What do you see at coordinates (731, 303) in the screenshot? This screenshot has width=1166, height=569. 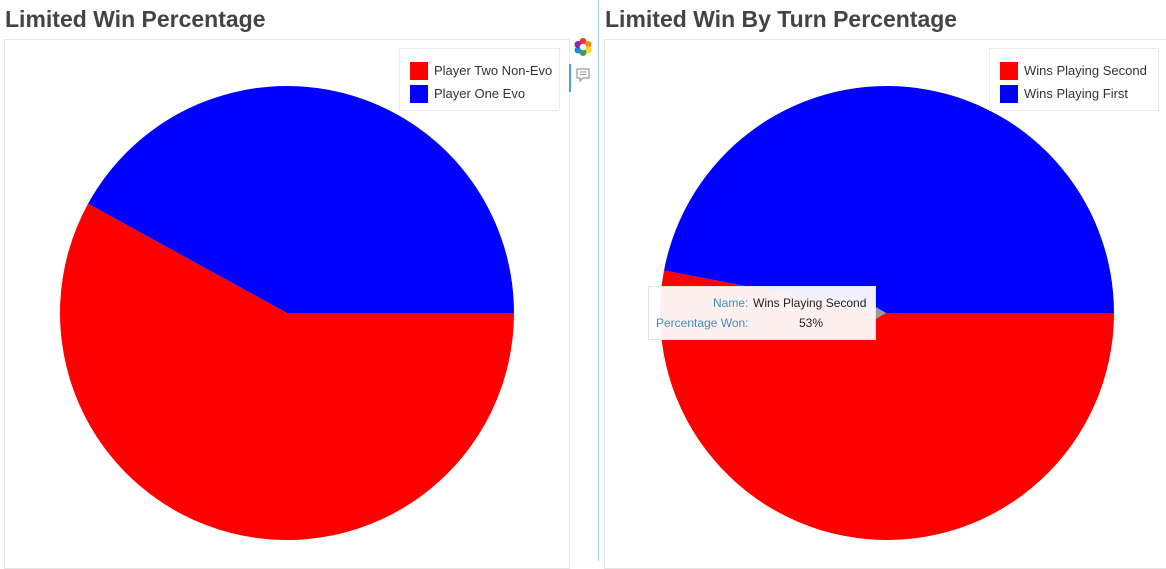 I see `tooltip-name-key: Name:` at bounding box center [731, 303].